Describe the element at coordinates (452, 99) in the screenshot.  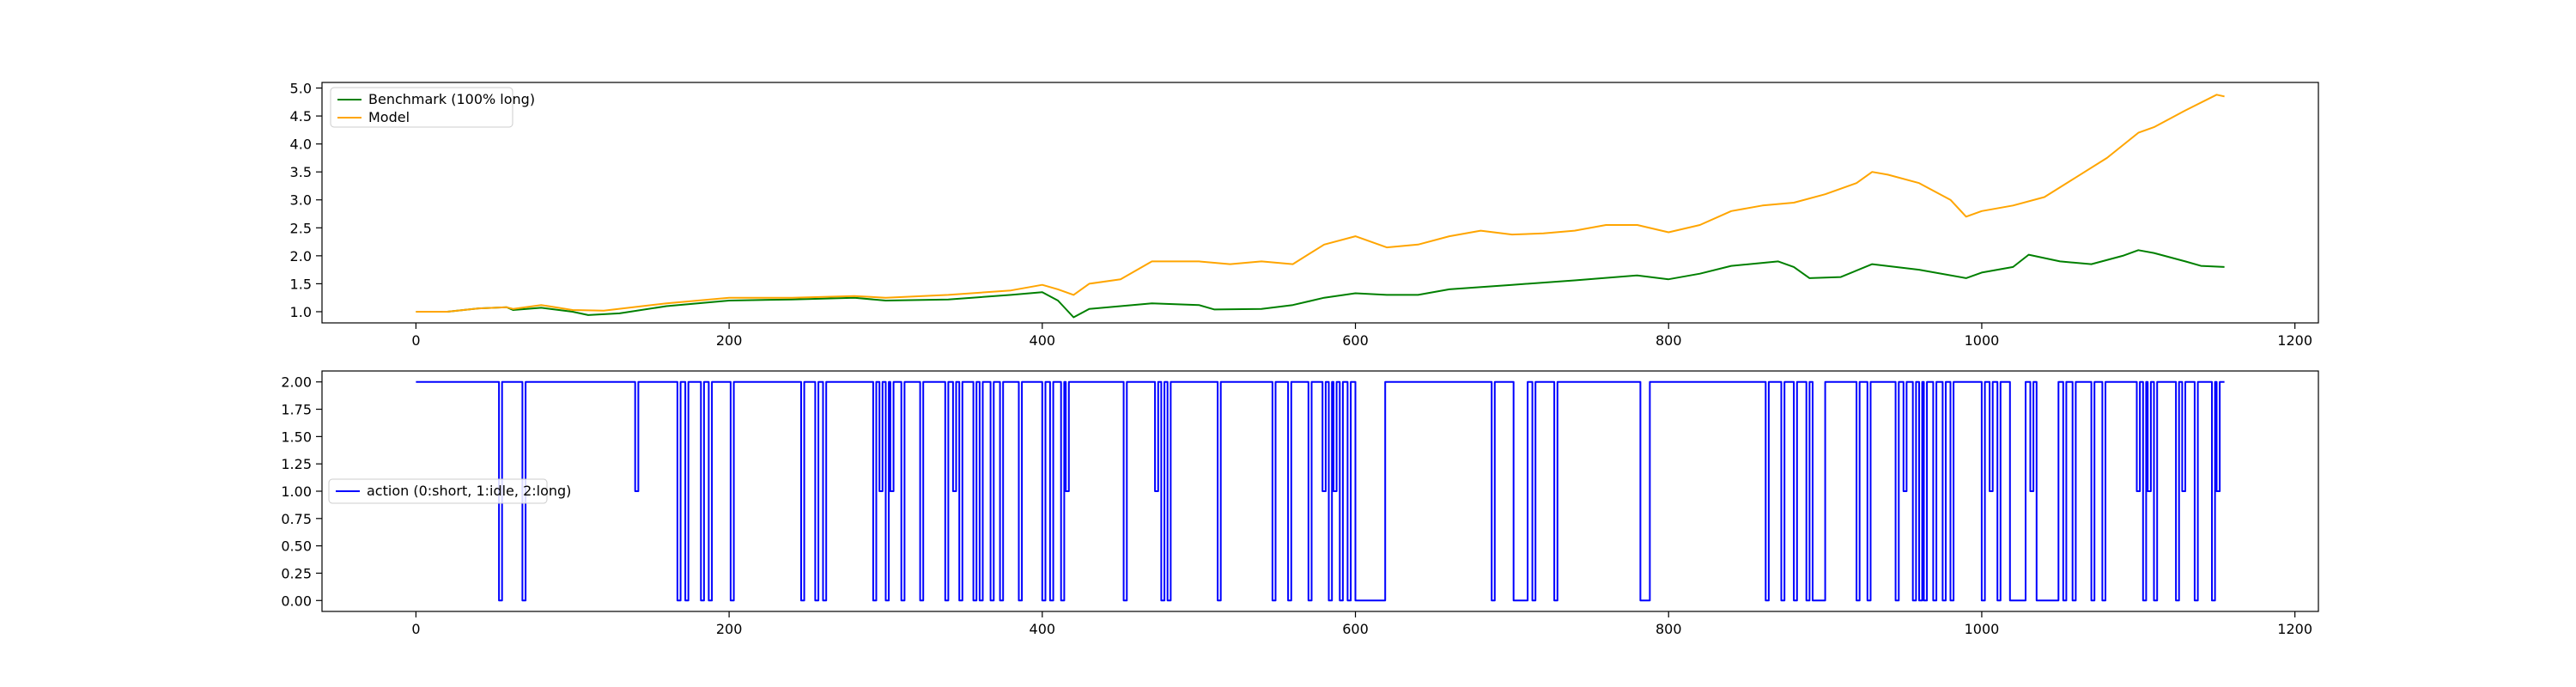
I see `legend-label: Benchmark (100% long)` at that location.